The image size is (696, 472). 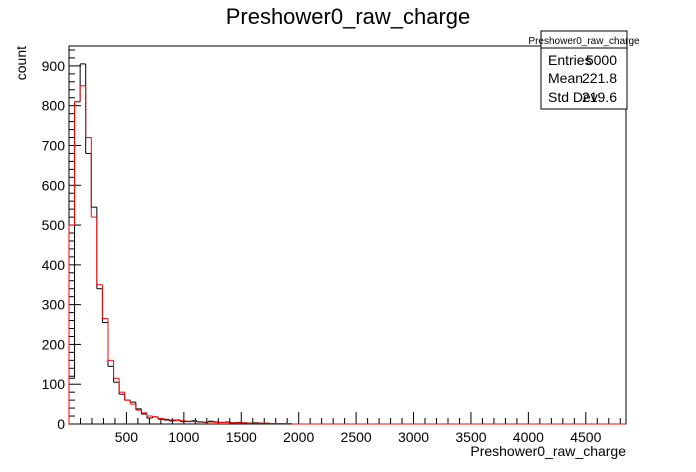 I want to click on x-tick-label: 3000, so click(x=413, y=437).